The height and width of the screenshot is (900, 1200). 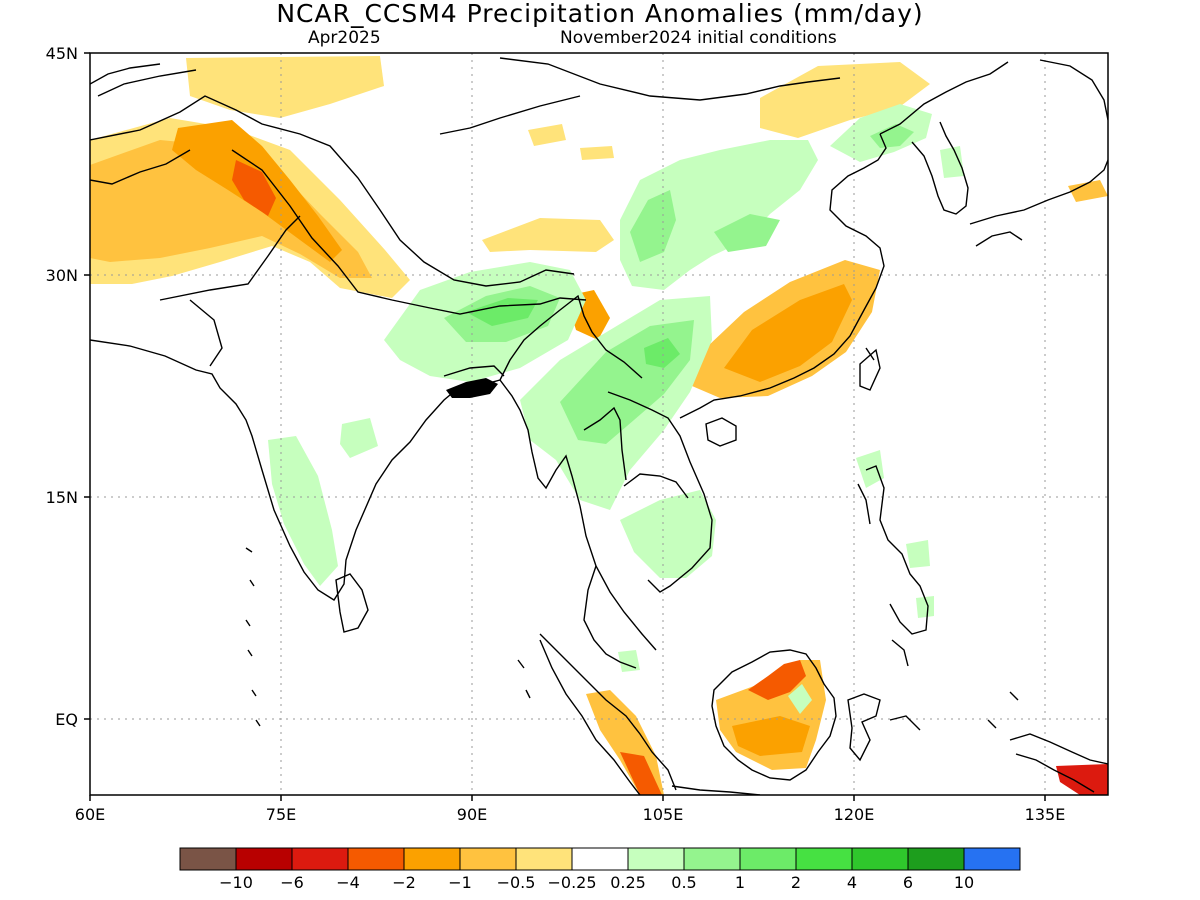 I want to click on colorbar-label: −4, so click(x=348, y=882).